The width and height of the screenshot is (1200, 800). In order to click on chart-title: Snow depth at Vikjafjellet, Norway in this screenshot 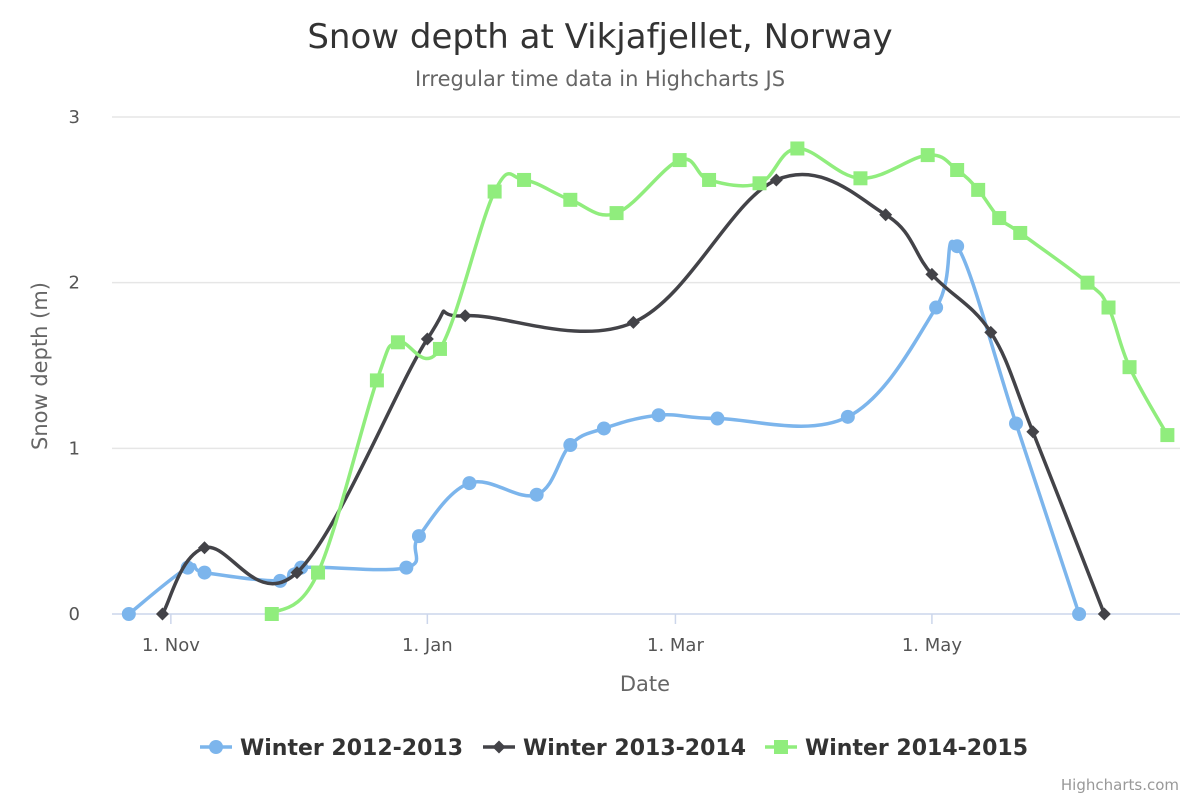, I will do `click(599, 37)`.